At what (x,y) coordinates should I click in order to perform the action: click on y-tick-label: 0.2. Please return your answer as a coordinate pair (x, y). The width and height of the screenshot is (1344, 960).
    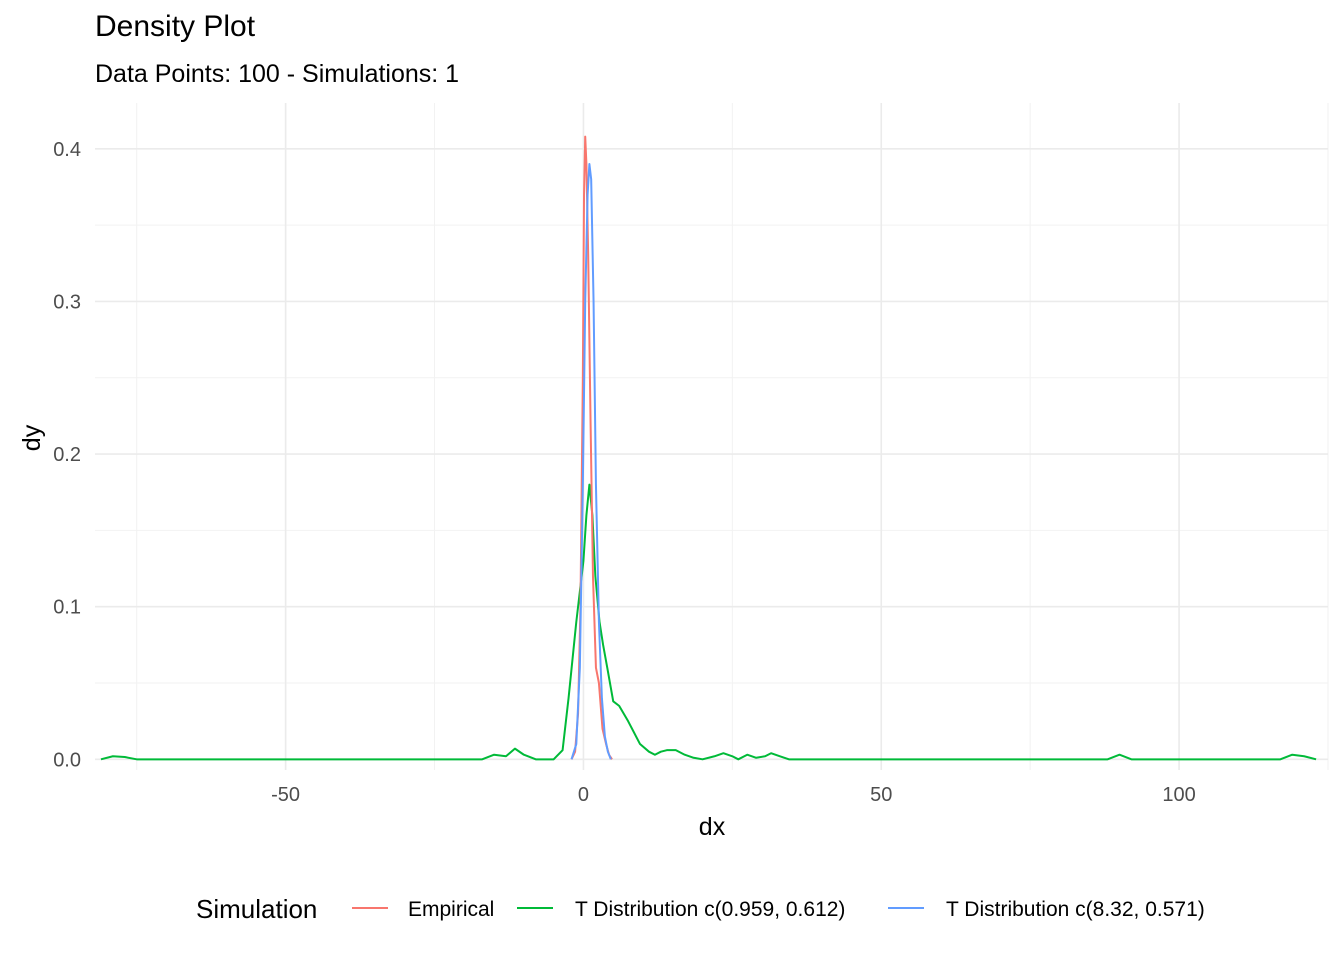
    Looking at the image, I should click on (67, 455).